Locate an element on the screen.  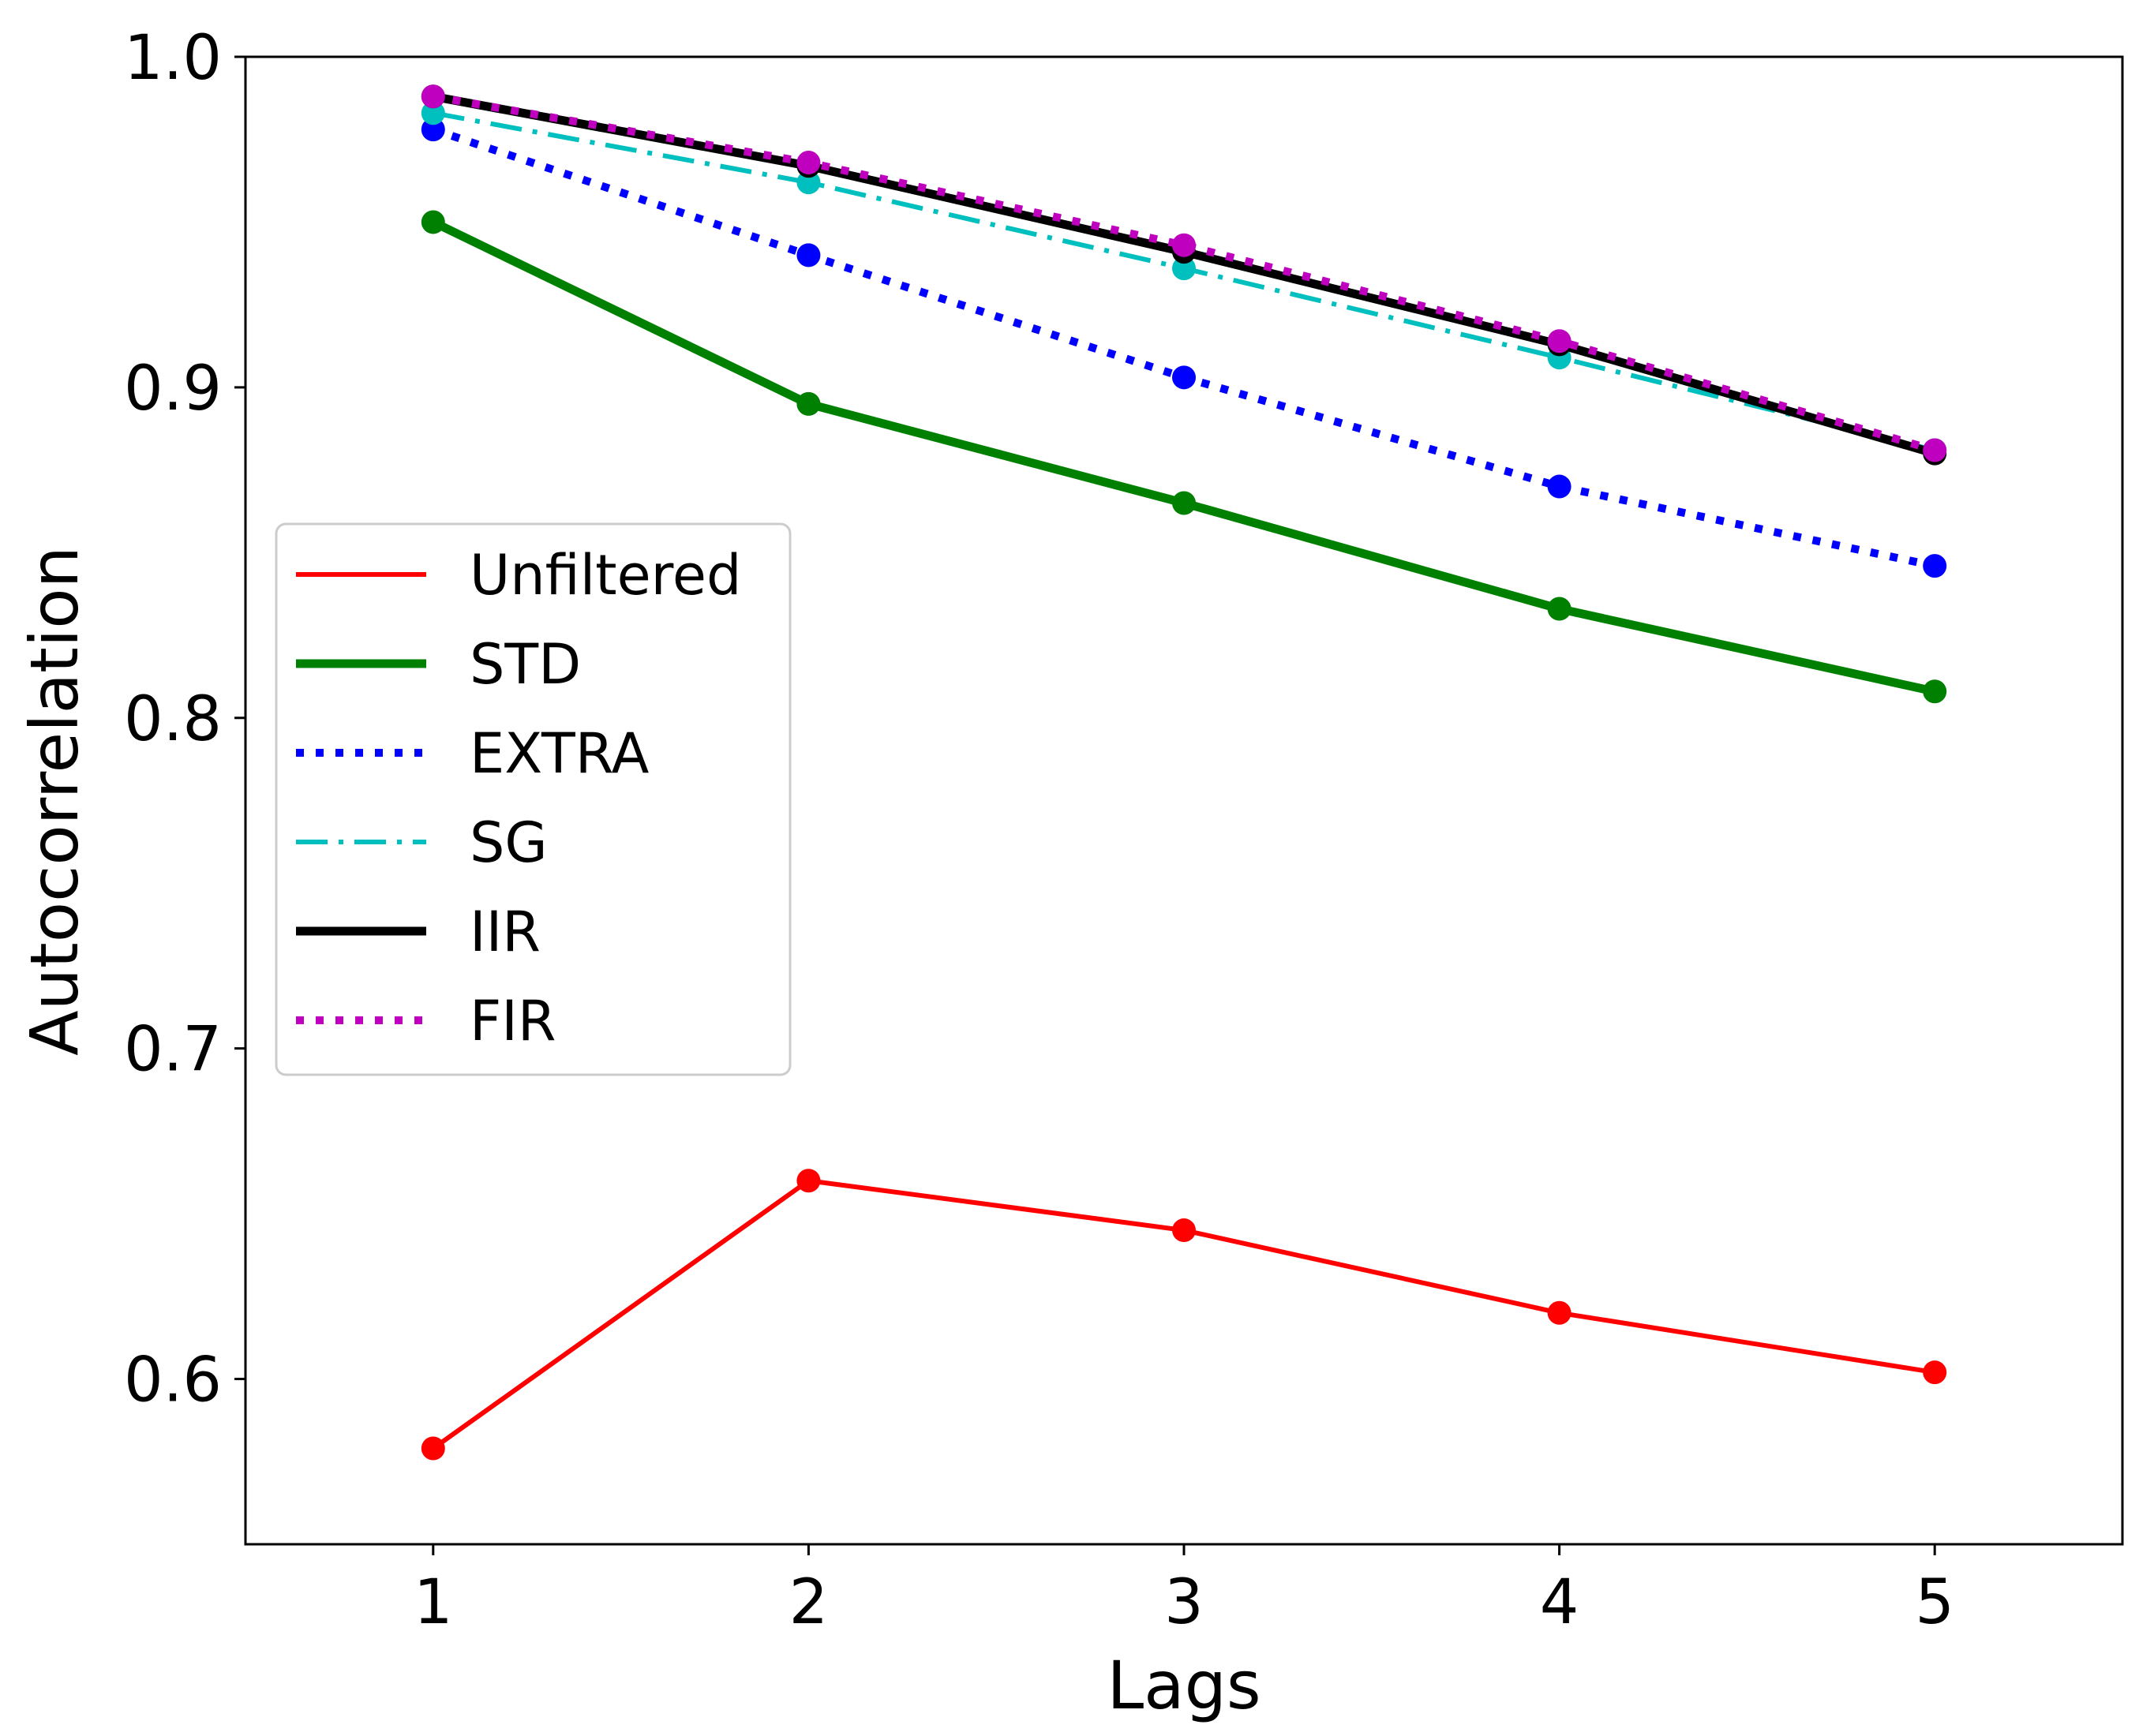
y-tick-label: 1.0 is located at coordinates (173, 58).